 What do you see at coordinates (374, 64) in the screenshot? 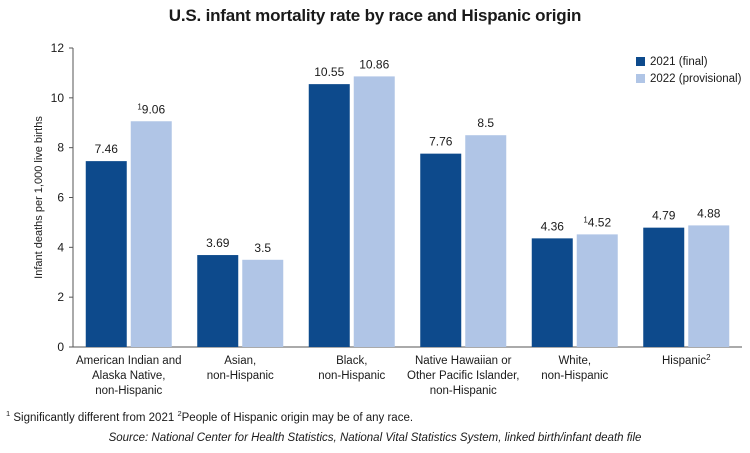
I see `bar-value-label: 10.86` at bounding box center [374, 64].